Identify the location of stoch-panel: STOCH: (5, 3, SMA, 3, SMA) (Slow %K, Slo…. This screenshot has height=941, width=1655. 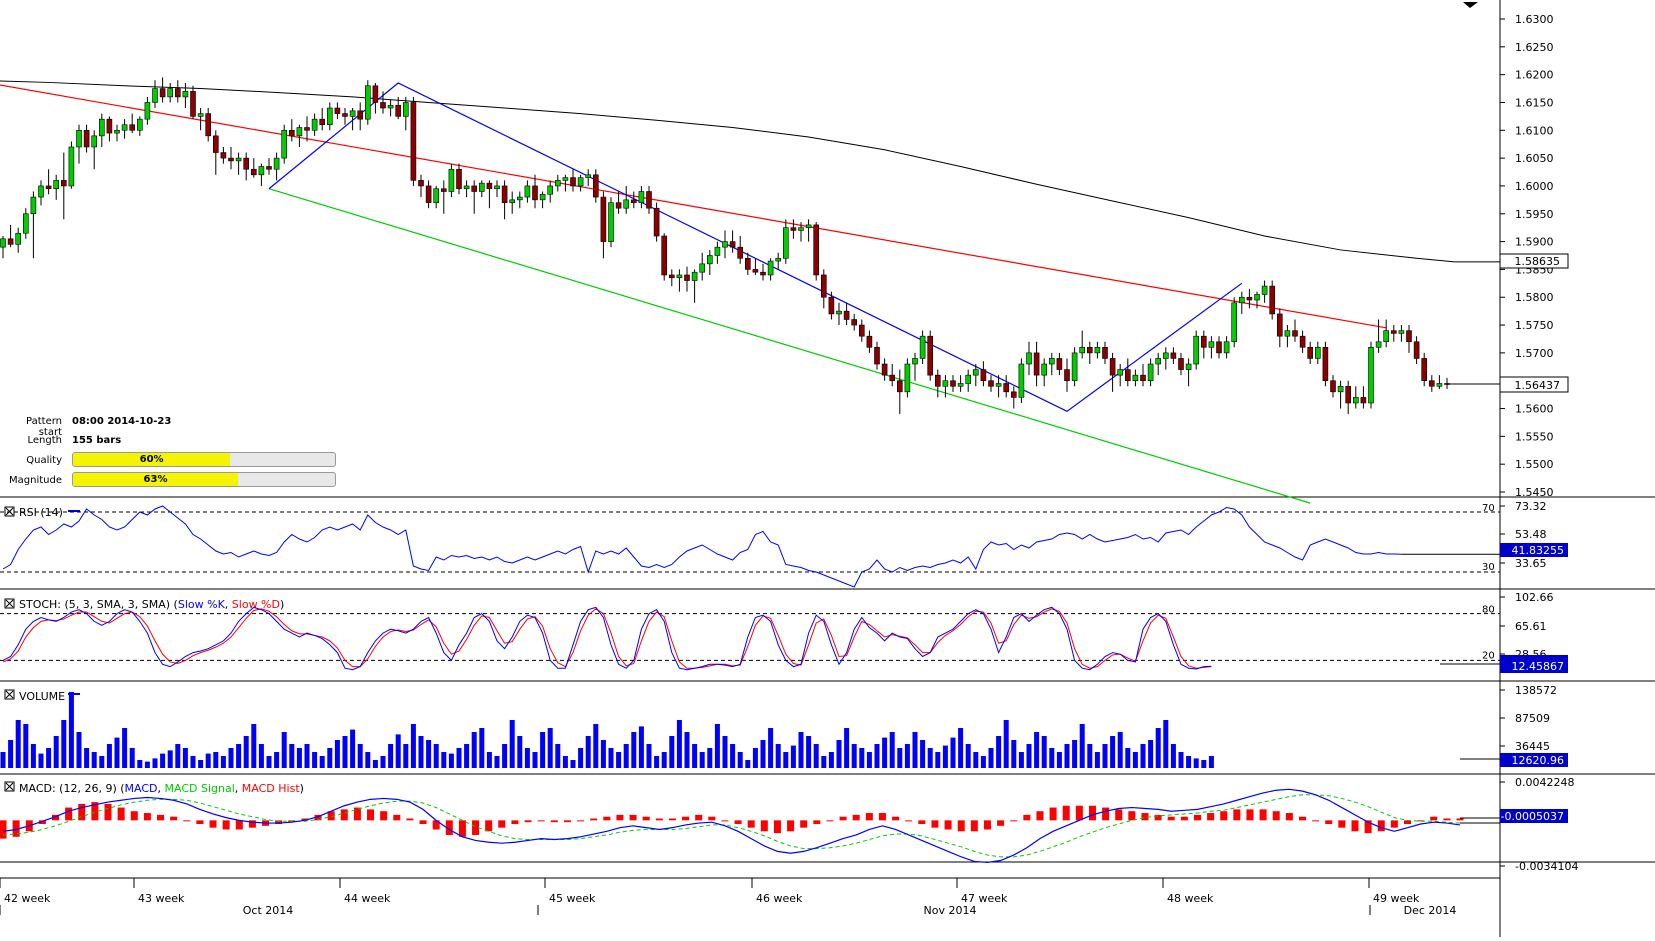
(784, 632).